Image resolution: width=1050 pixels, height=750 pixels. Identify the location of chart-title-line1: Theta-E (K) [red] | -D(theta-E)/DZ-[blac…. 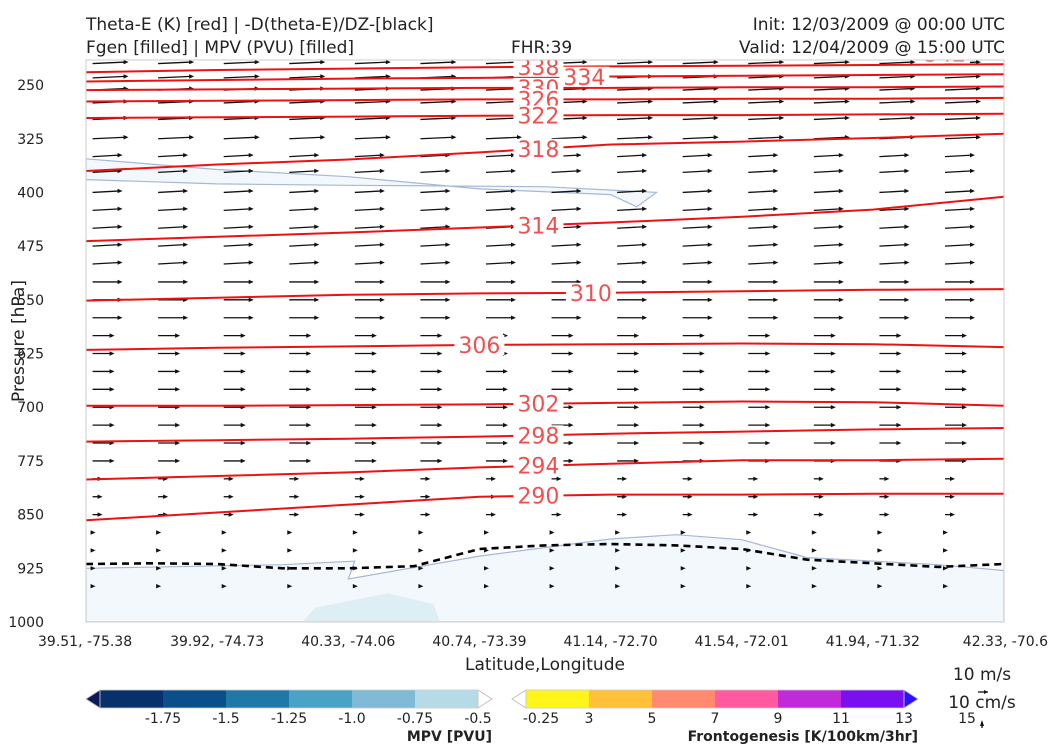
(260, 25).